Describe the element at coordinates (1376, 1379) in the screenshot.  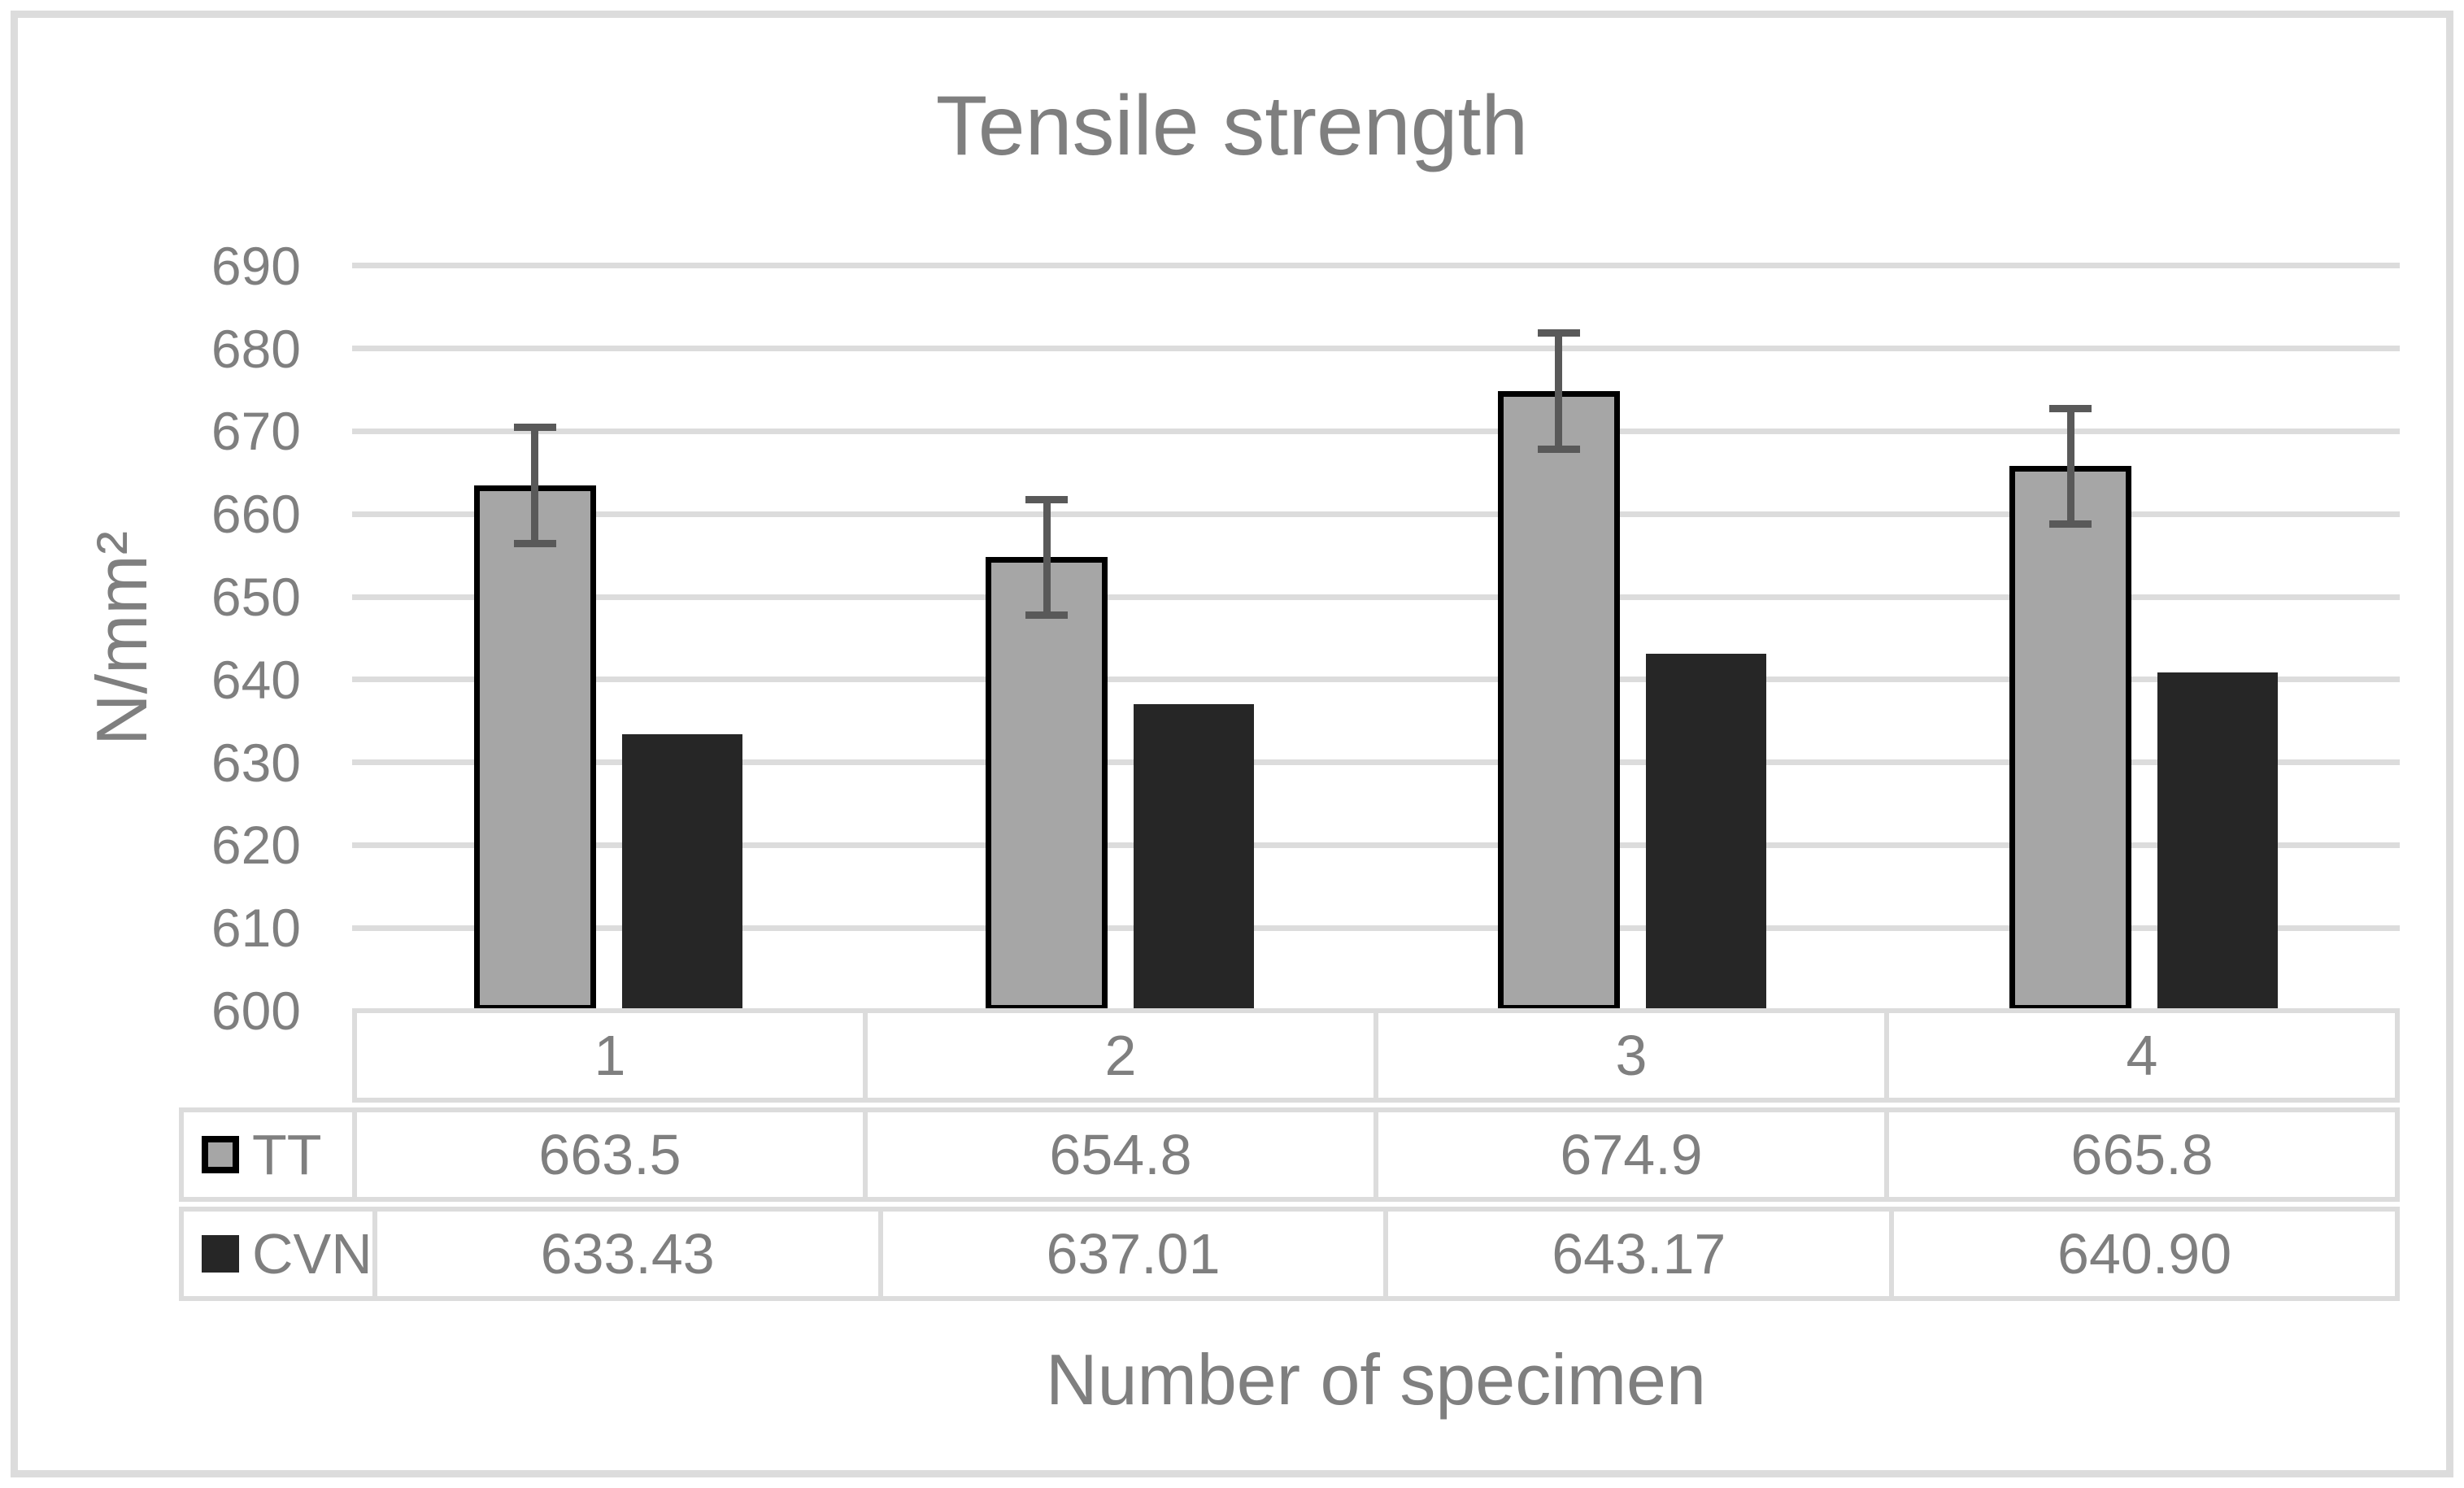
I see `x-axis-title: Number of specimen` at that location.